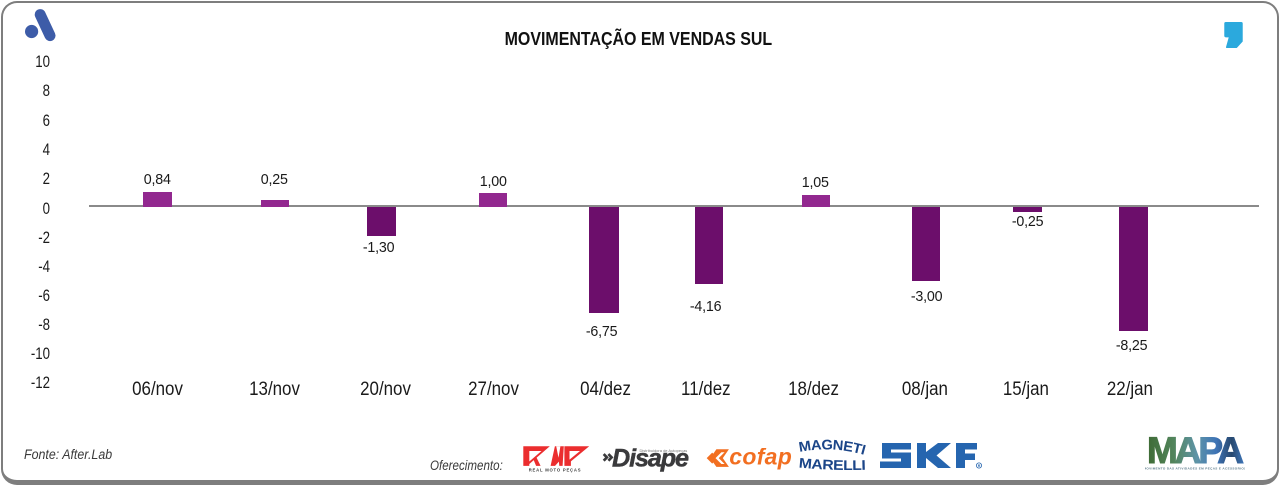 Image resolution: width=1280 pixels, height=485 pixels. Describe the element at coordinates (1195, 452) in the screenshot. I see `svg-text: MAPA` at that location.